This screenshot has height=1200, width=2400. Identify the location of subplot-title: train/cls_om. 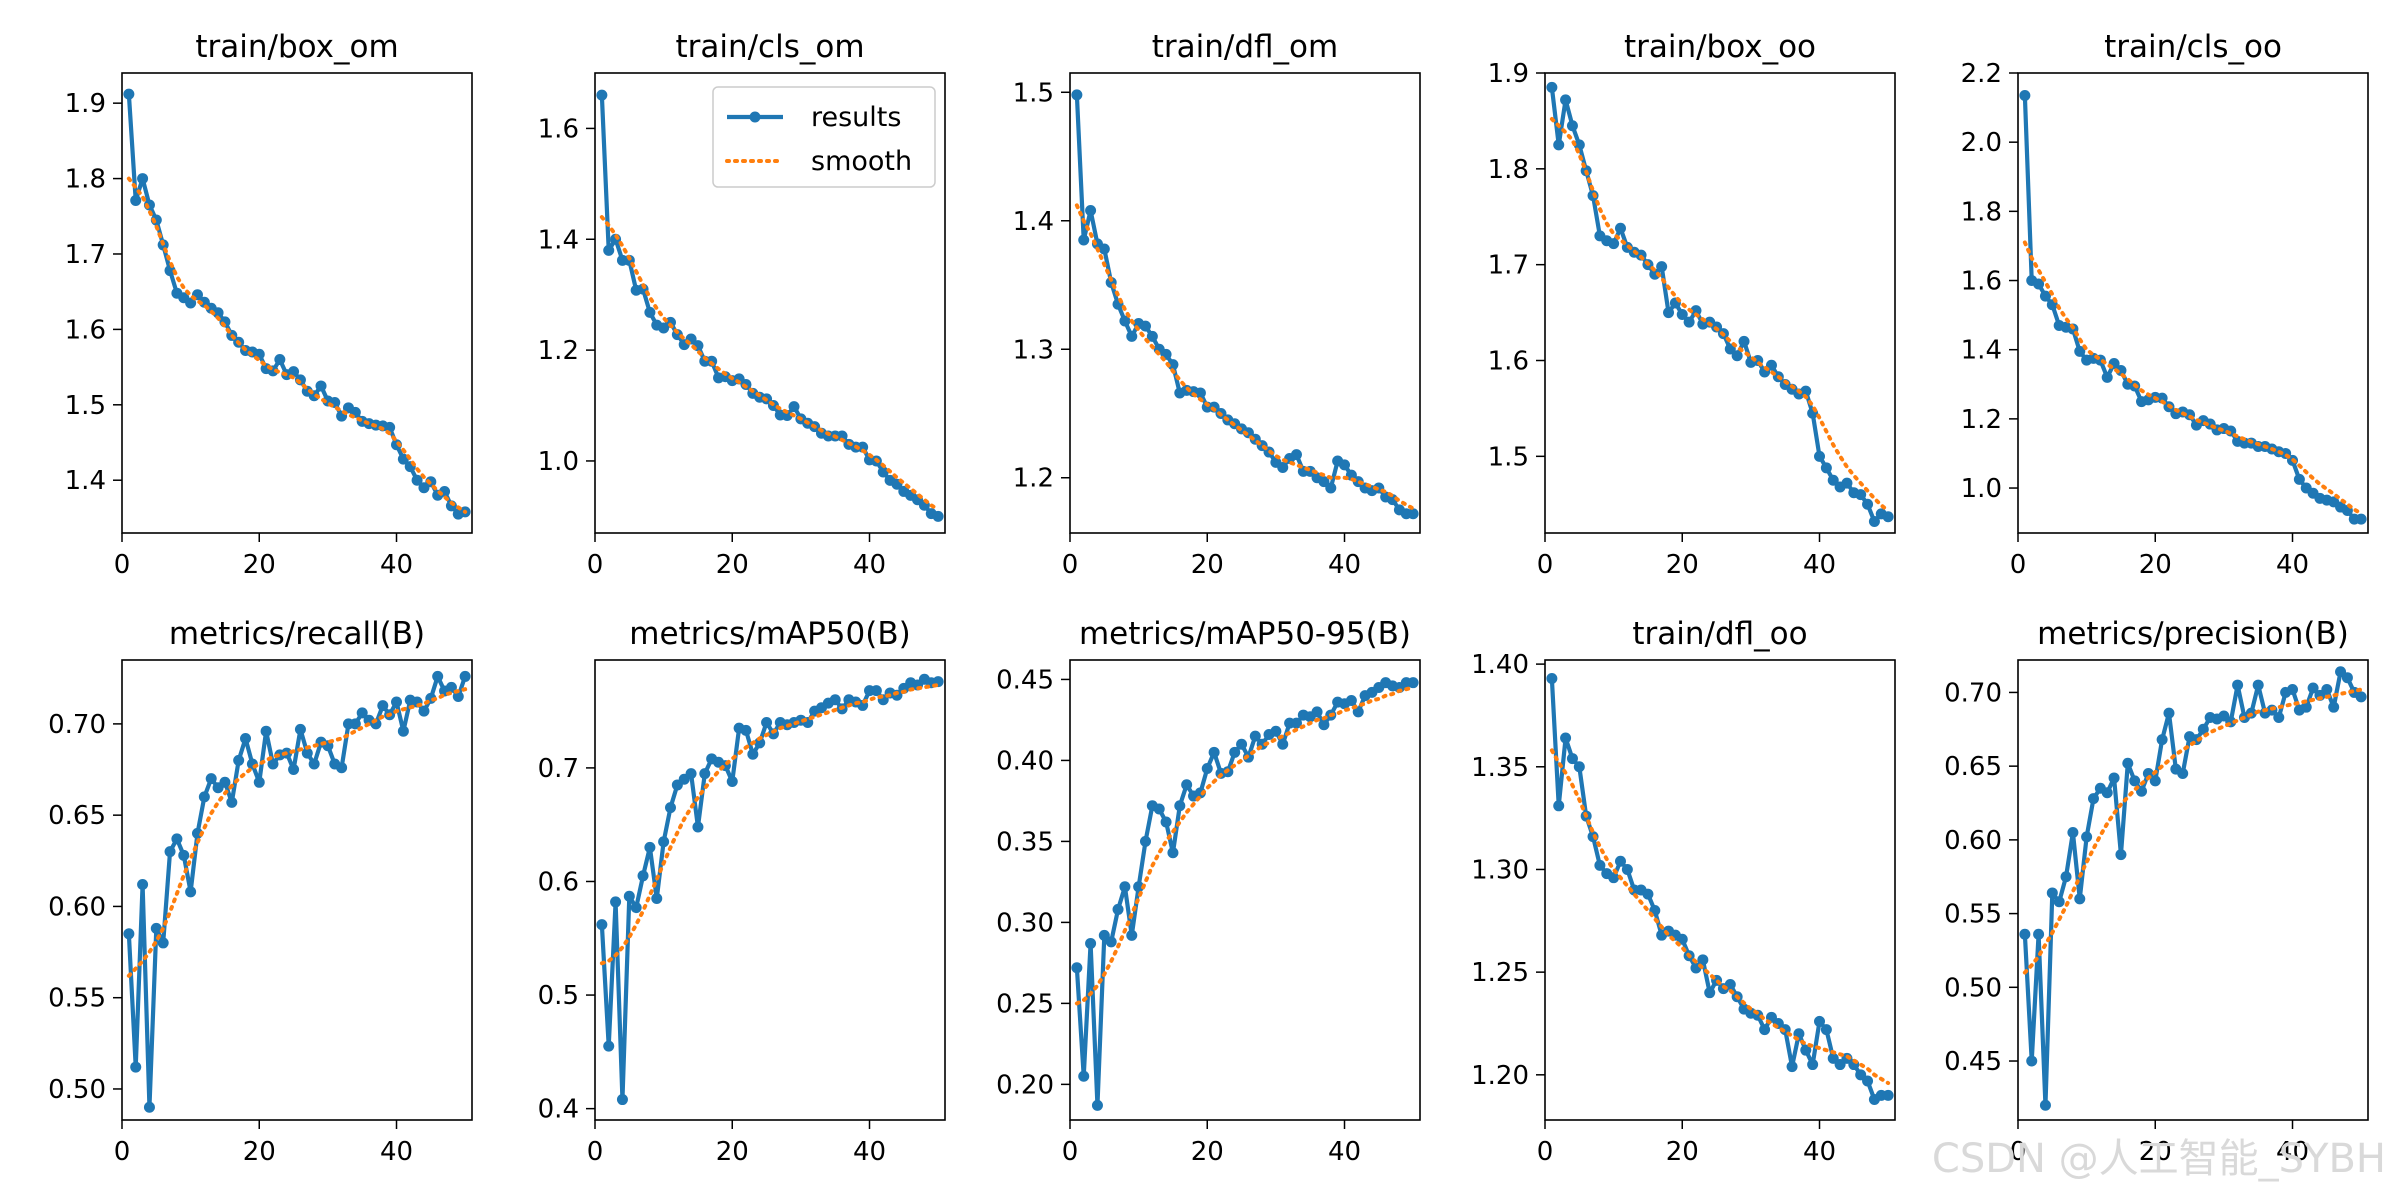
(769, 47).